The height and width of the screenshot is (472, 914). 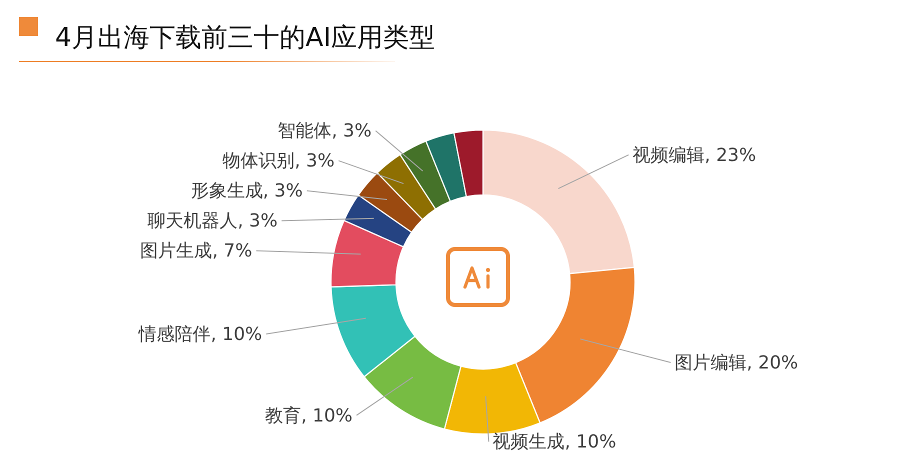 What do you see at coordinates (196, 251) in the screenshot?
I see `slice-label: 图片生成, 7%` at bounding box center [196, 251].